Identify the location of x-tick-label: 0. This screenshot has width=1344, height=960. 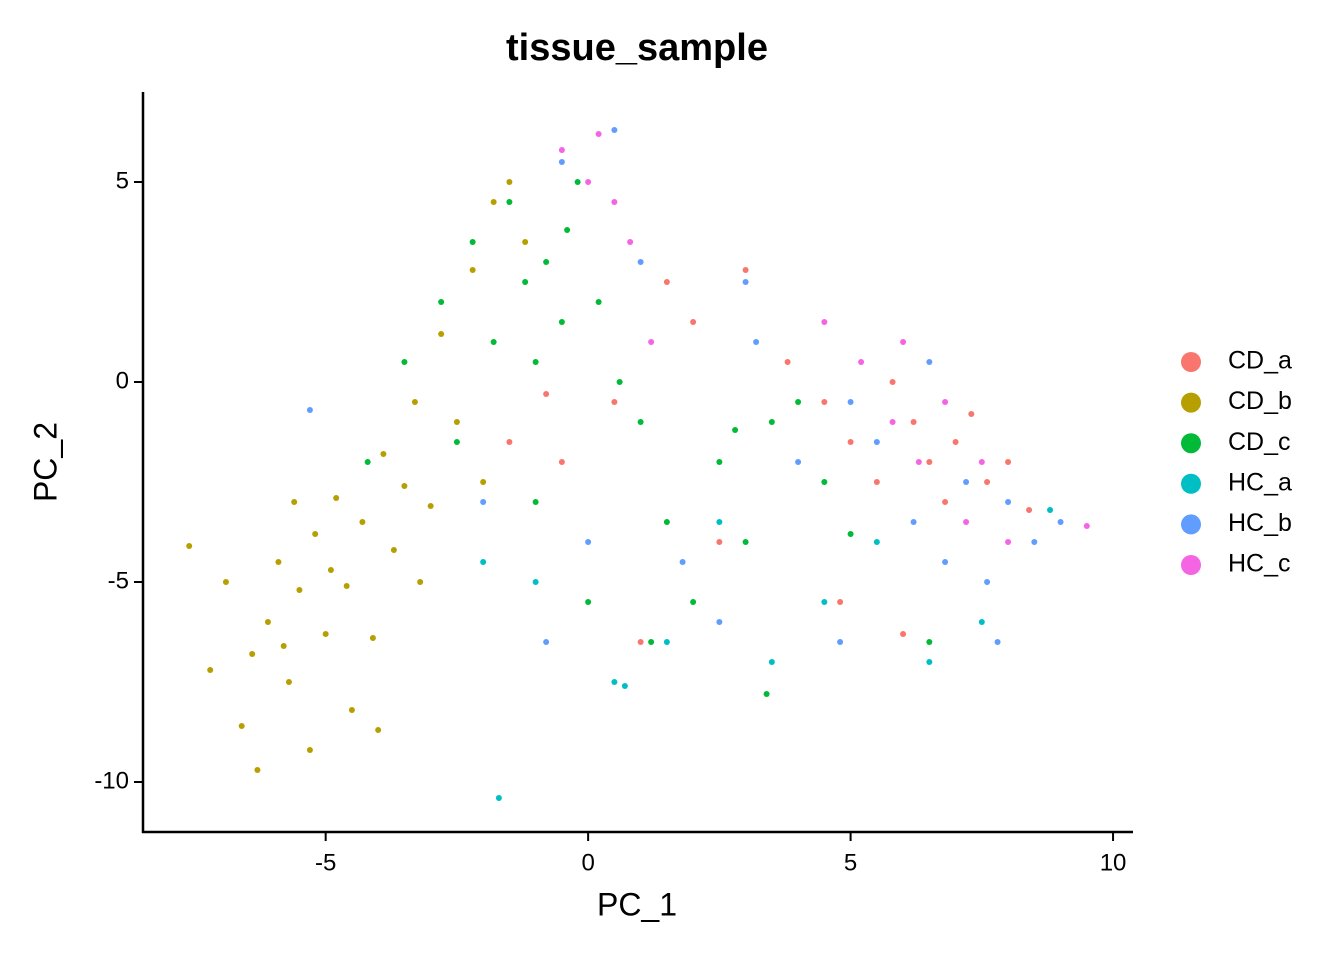
(587, 862).